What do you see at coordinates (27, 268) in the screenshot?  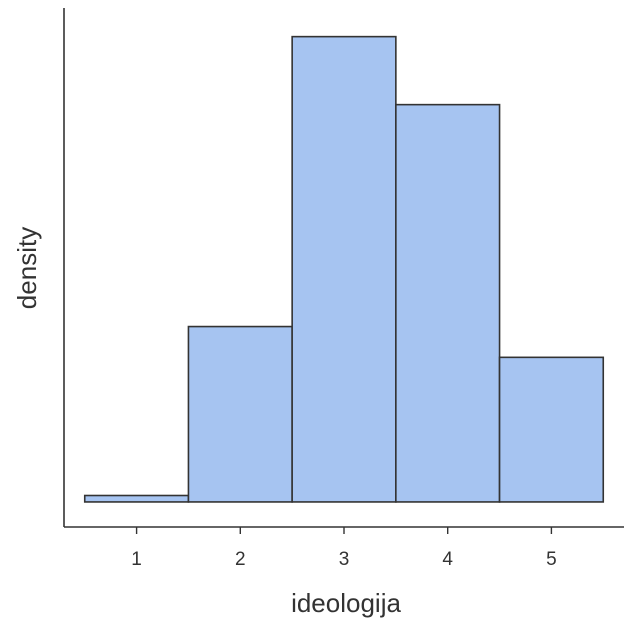 I see `y-axis-title: density` at bounding box center [27, 268].